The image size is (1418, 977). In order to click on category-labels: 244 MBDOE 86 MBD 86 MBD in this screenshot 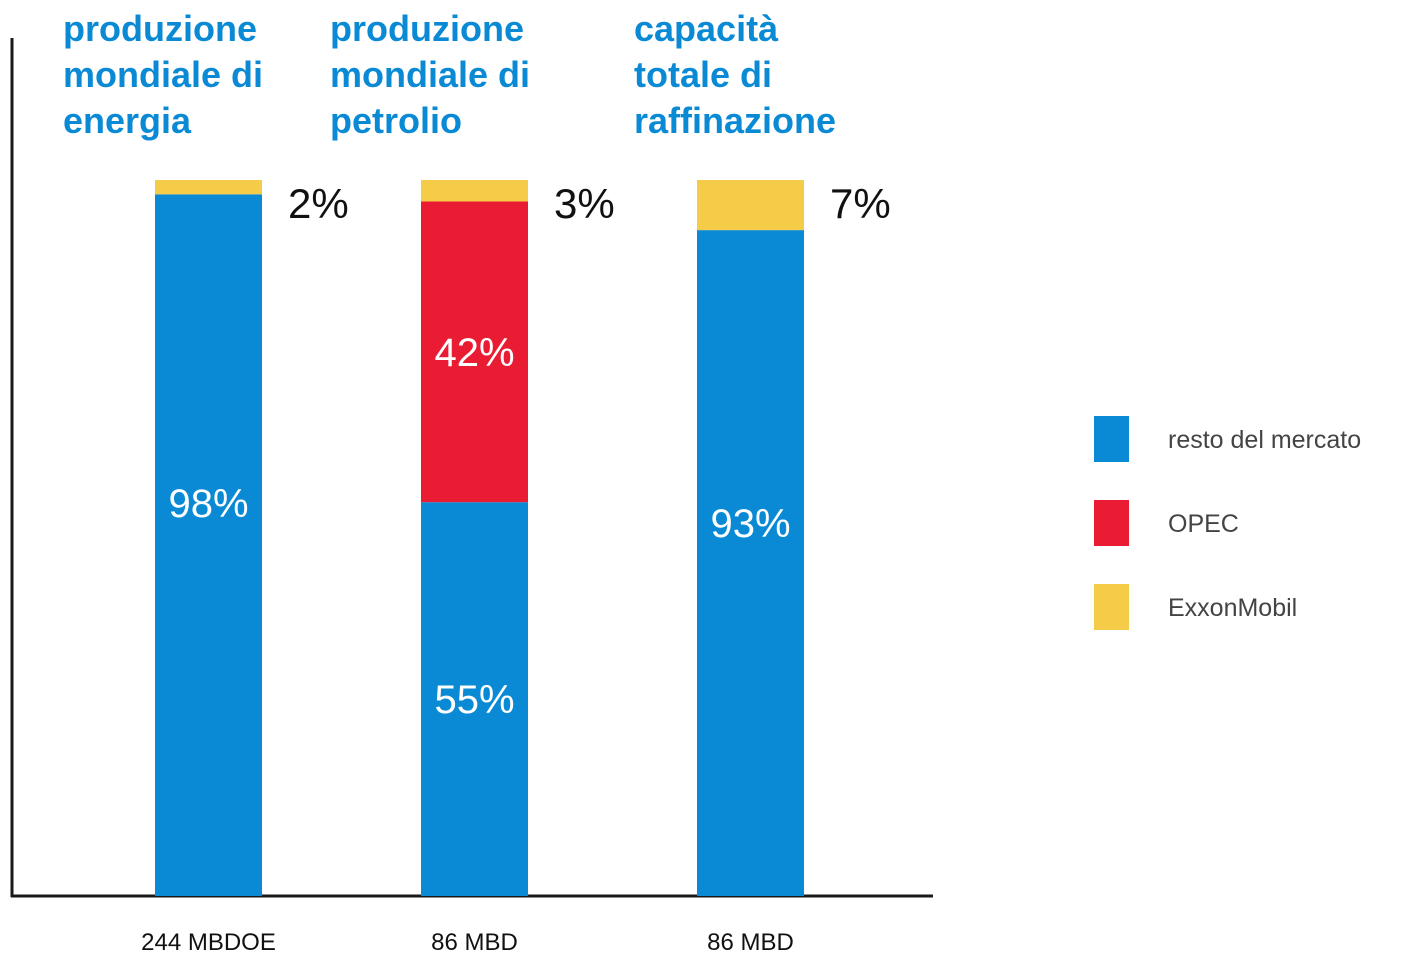, I will do `click(467, 942)`.